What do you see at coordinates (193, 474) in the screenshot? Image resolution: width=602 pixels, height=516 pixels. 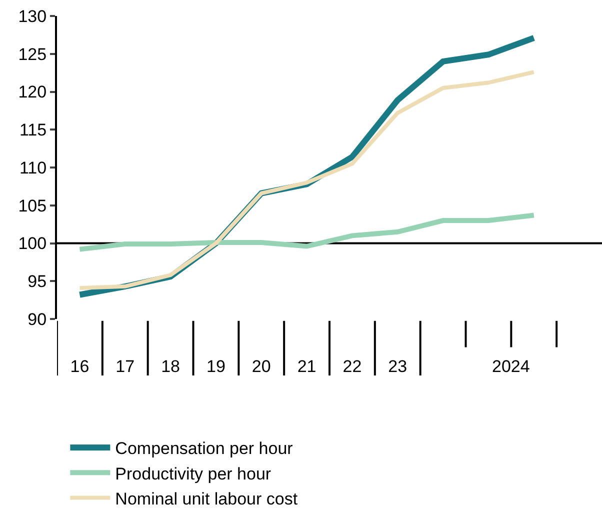 I see `legend-label: Productivity per hour` at bounding box center [193, 474].